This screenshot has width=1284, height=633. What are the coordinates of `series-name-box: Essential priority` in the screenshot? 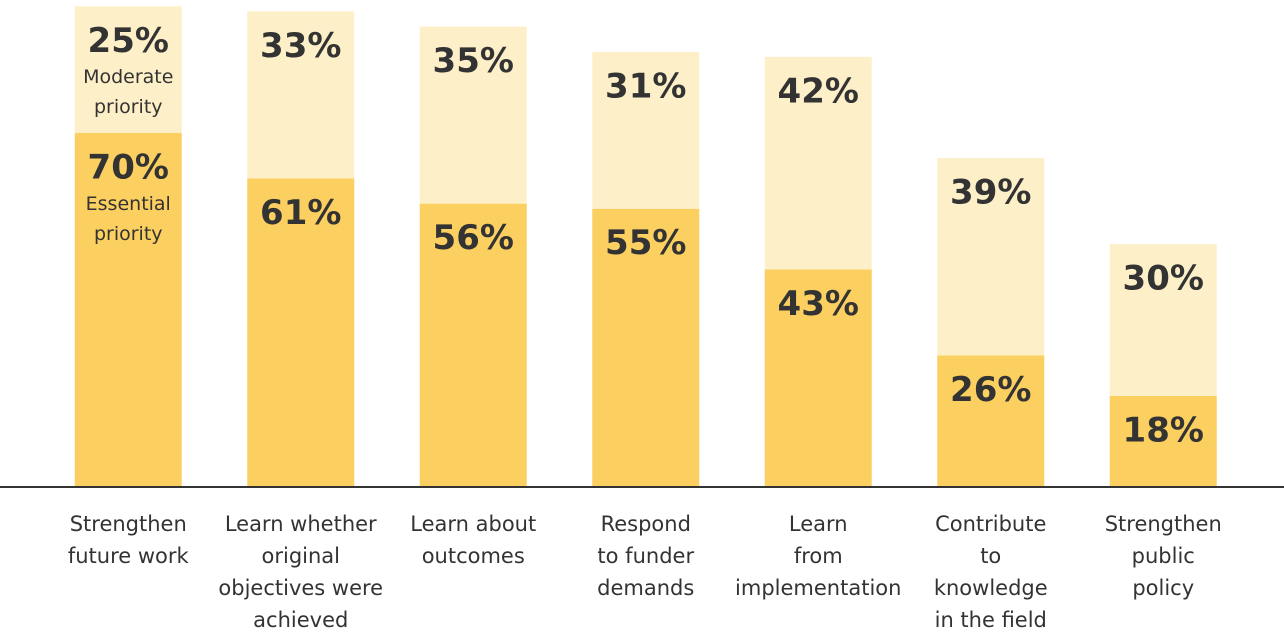 It's located at (128, 218).